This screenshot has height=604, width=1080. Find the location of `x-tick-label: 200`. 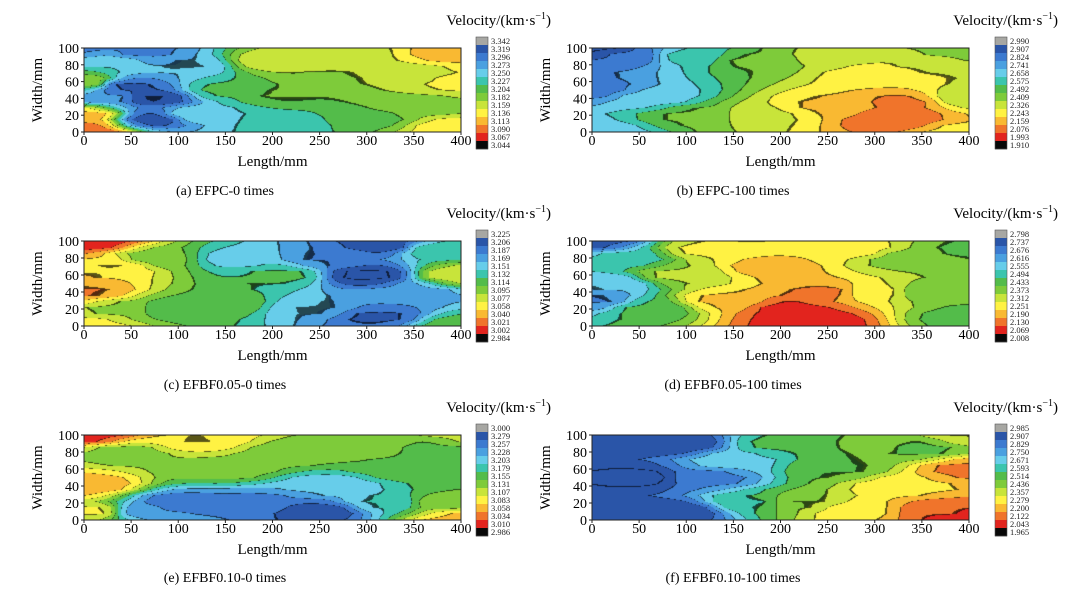

x-tick-label: 200 is located at coordinates (272, 141).